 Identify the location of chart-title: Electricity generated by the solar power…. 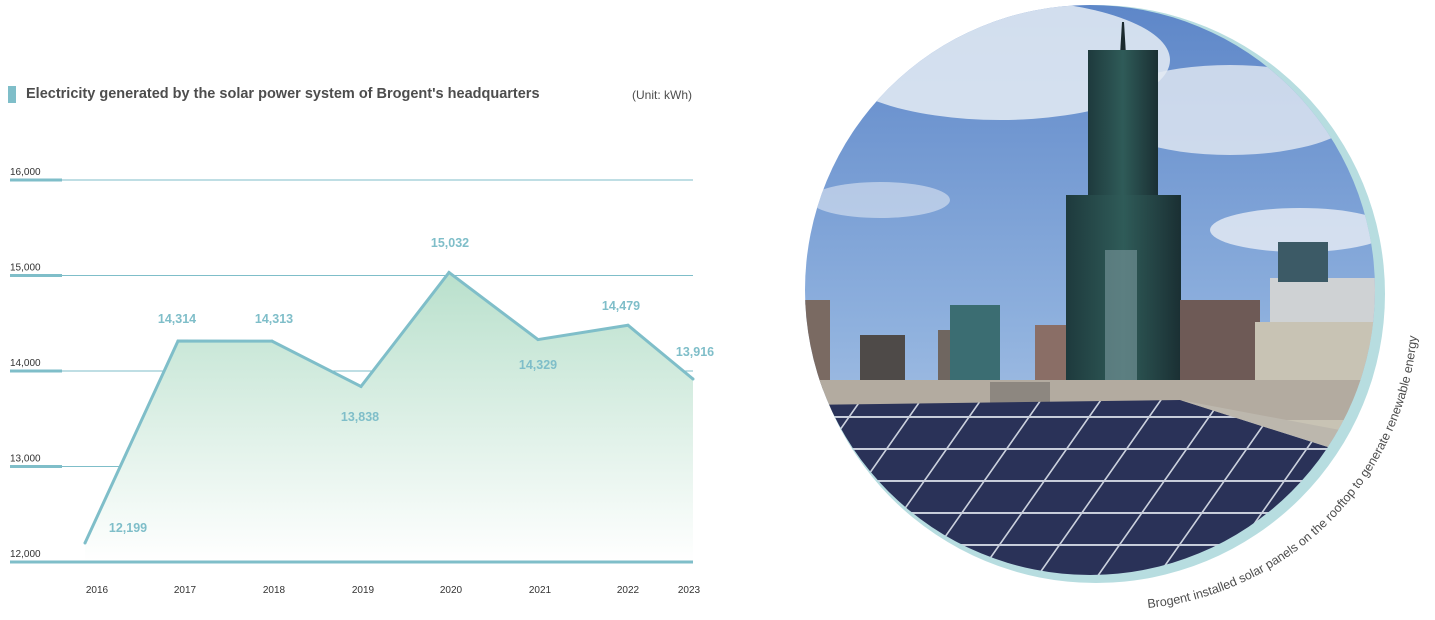
(283, 94).